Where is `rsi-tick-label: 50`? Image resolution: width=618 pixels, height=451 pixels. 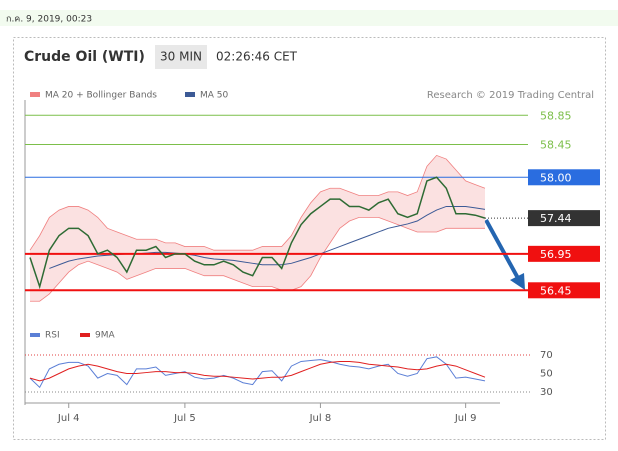
rsi-tick-label: 50 is located at coordinates (546, 373).